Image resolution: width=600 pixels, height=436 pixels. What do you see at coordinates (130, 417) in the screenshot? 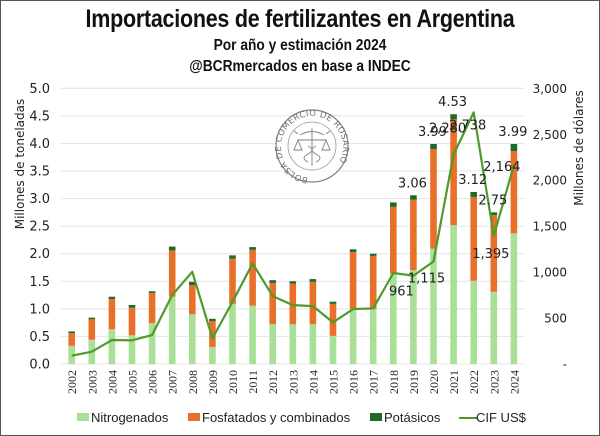
I see `legend-label: Nitrogenados` at bounding box center [130, 417].